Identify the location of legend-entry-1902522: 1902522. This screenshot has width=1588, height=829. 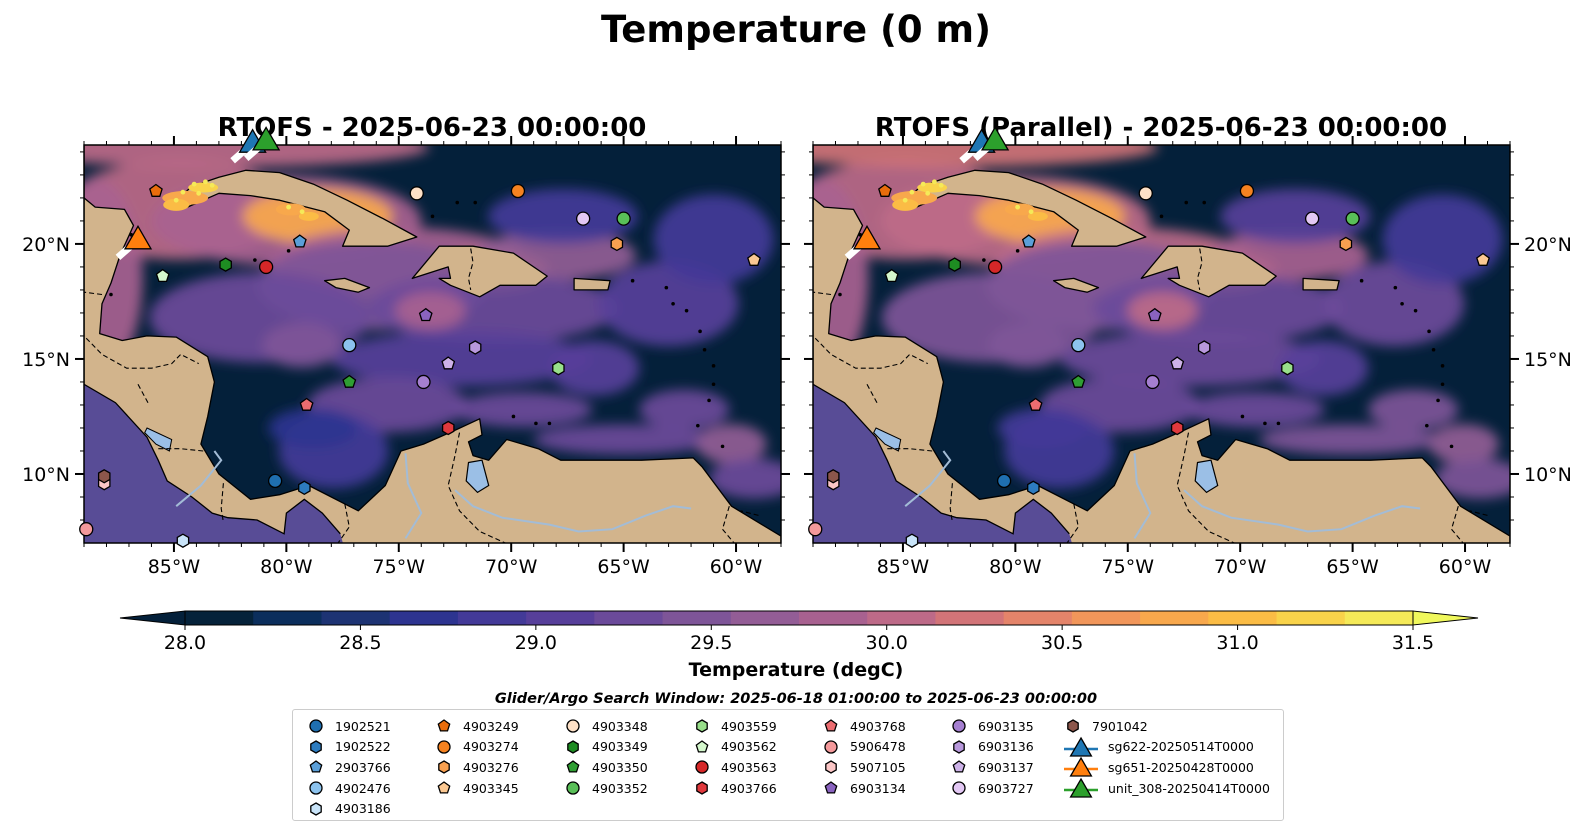
(349, 747).